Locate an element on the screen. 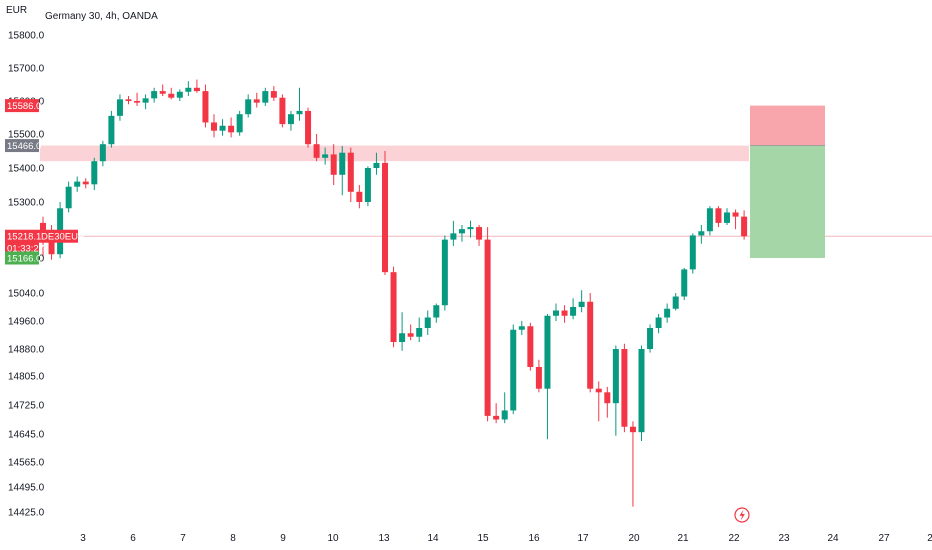 This screenshot has width=932, height=550. price-tag-value: 15466.0 is located at coordinates (24, 146).